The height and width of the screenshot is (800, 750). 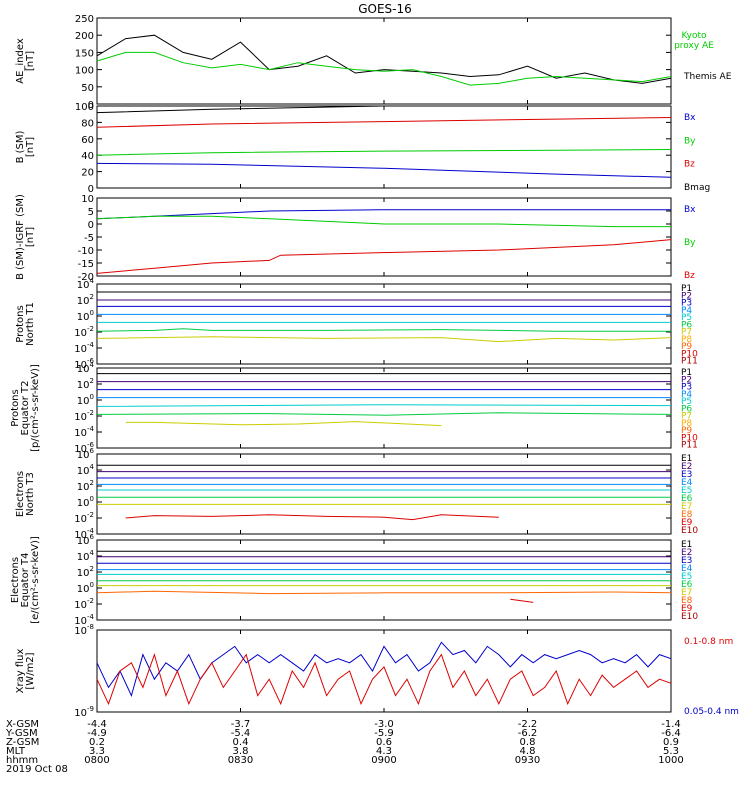 What do you see at coordinates (84, 53) in the screenshot?
I see `y-tick-label: 150` at bounding box center [84, 53].